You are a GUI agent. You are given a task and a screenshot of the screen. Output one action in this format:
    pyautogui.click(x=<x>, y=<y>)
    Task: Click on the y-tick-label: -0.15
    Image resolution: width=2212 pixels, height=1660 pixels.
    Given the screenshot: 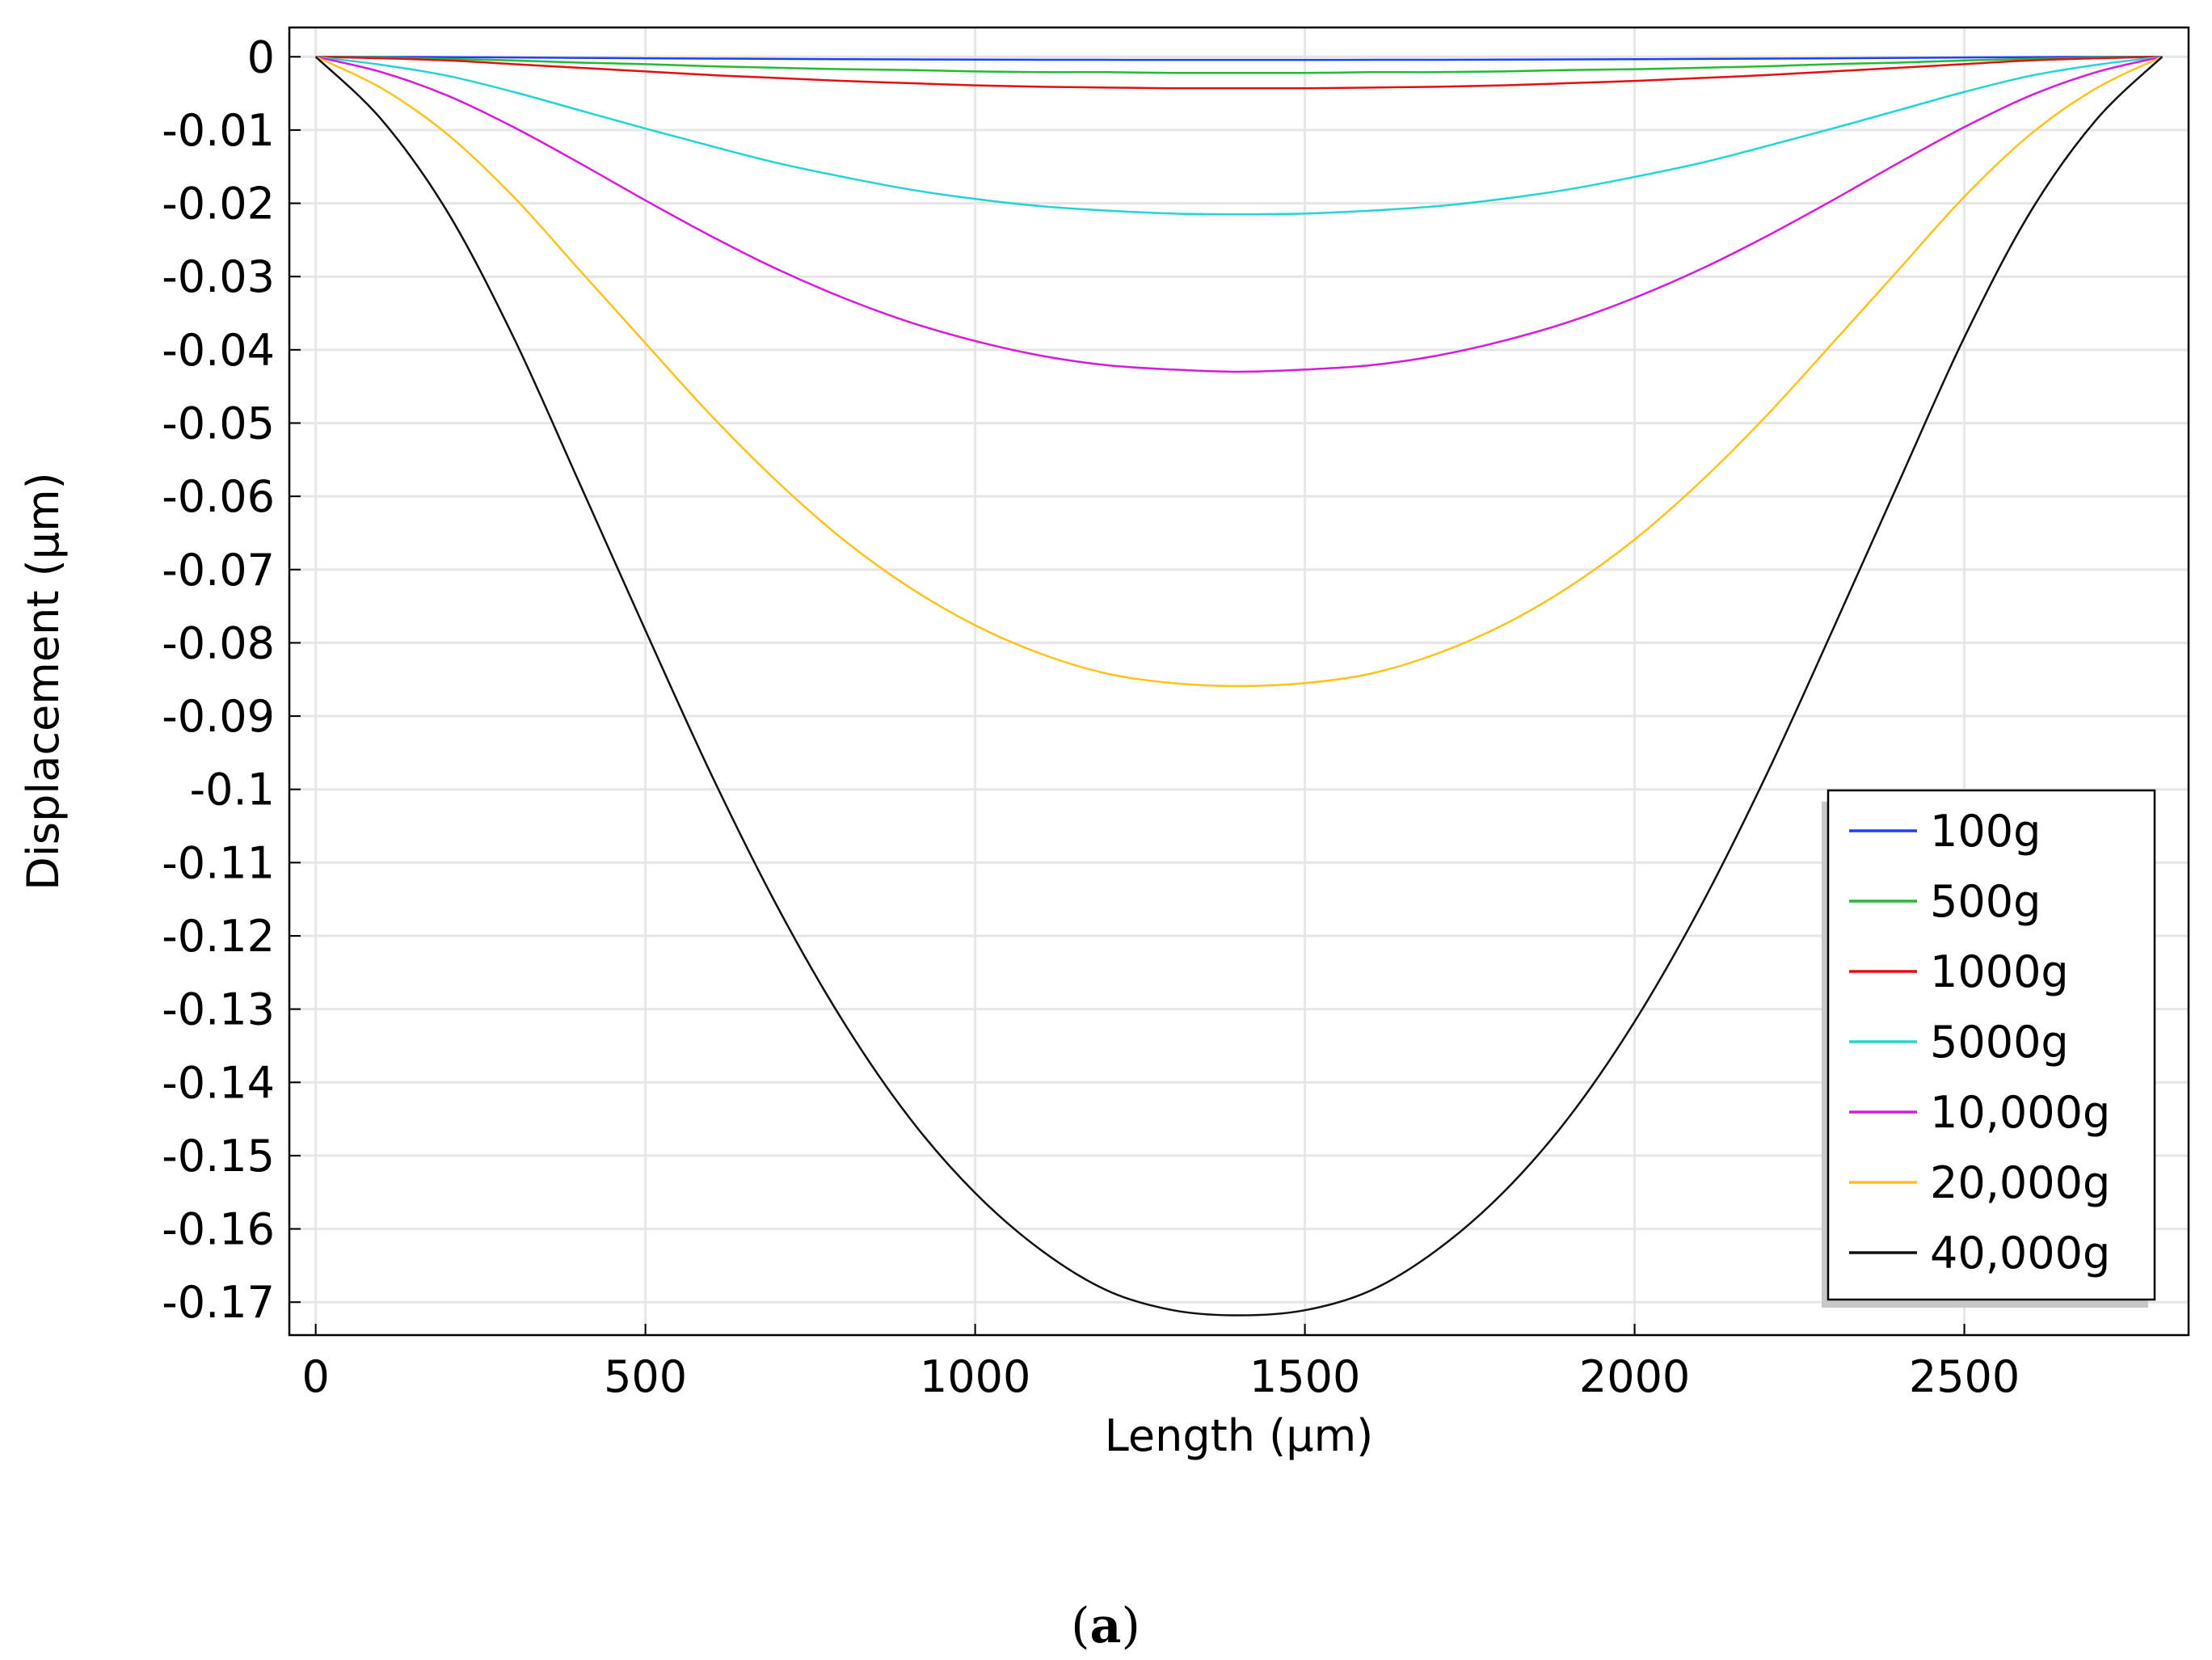 What is the action you would take?
    pyautogui.click(x=218, y=1157)
    